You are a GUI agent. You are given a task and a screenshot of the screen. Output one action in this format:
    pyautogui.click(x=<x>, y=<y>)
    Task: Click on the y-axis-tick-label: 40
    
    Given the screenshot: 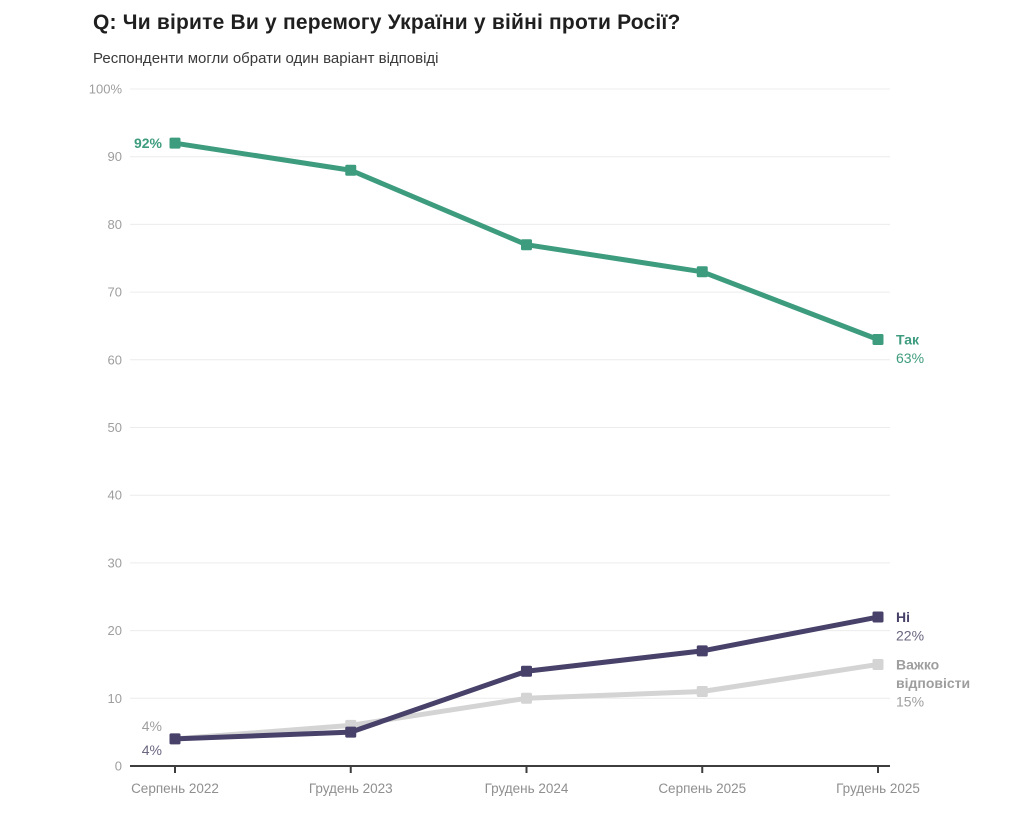 What is the action you would take?
    pyautogui.click(x=115, y=495)
    